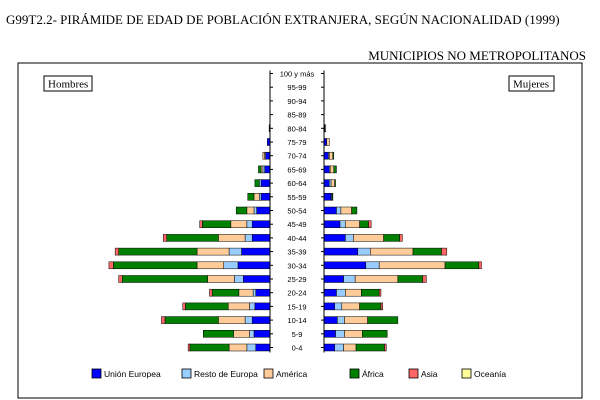 Image resolution: width=600 pixels, height=400 pixels. I want to click on mujeres-label-box, so click(531, 83).